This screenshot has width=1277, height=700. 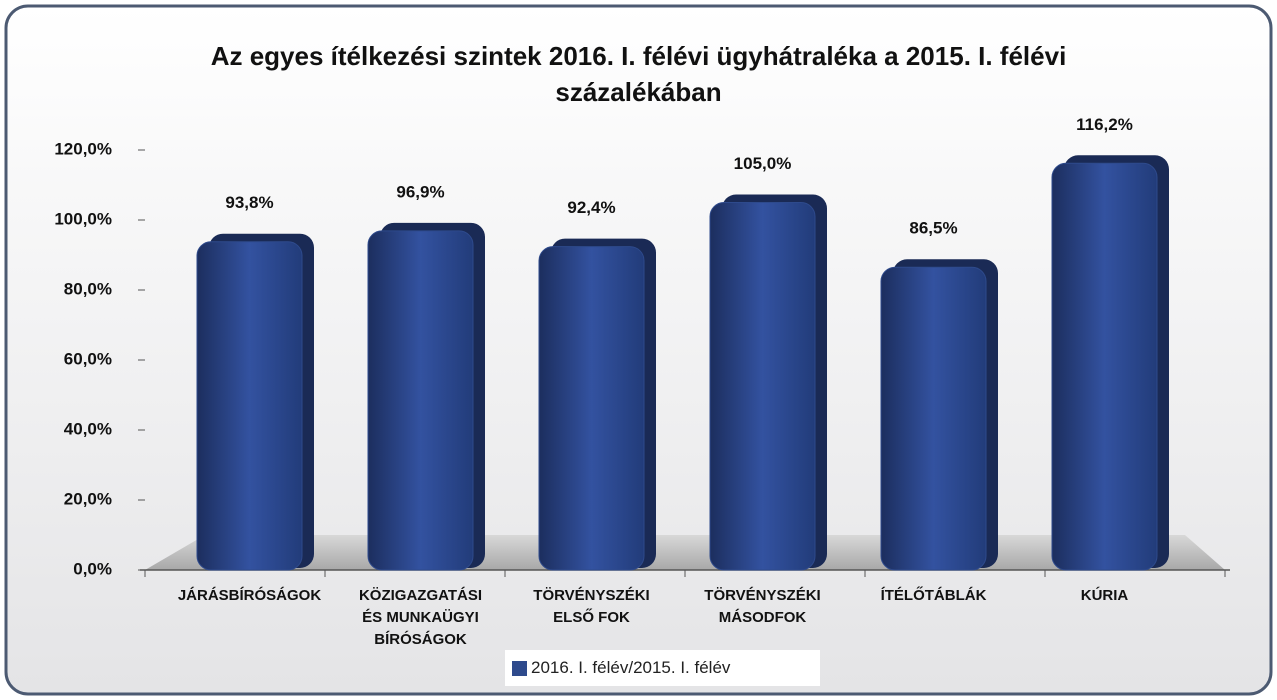 I want to click on x-tick-label: ÍTÉLŐTÁBLÁK, so click(x=933, y=595).